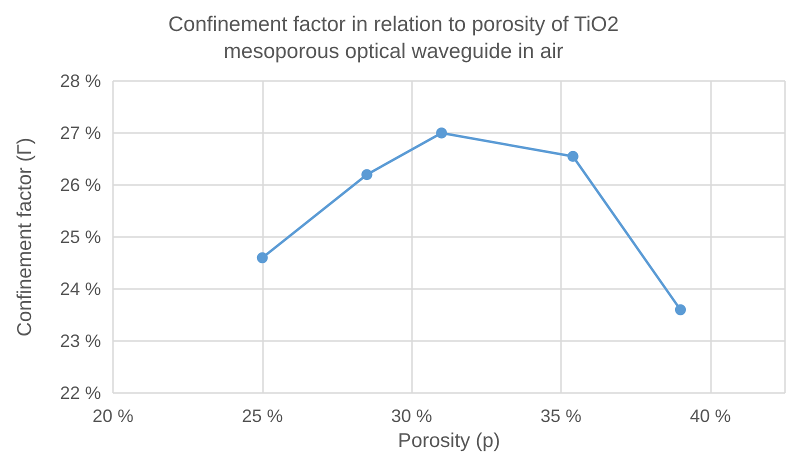  What do you see at coordinates (80, 341) in the screenshot?
I see `y-tick-label: 23 %` at bounding box center [80, 341].